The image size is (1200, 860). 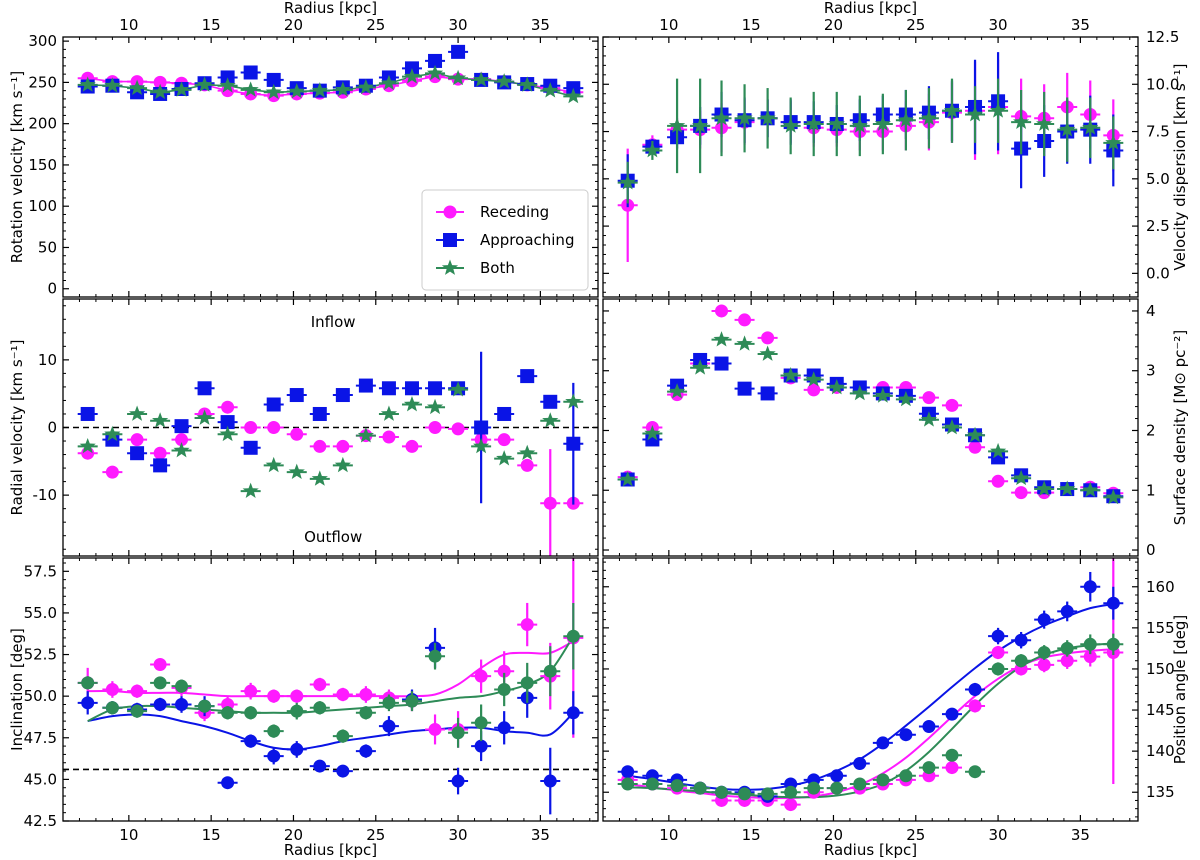 I want to click on y-axis-title: Rotation velocity [km s⁻¹], so click(x=17, y=167).